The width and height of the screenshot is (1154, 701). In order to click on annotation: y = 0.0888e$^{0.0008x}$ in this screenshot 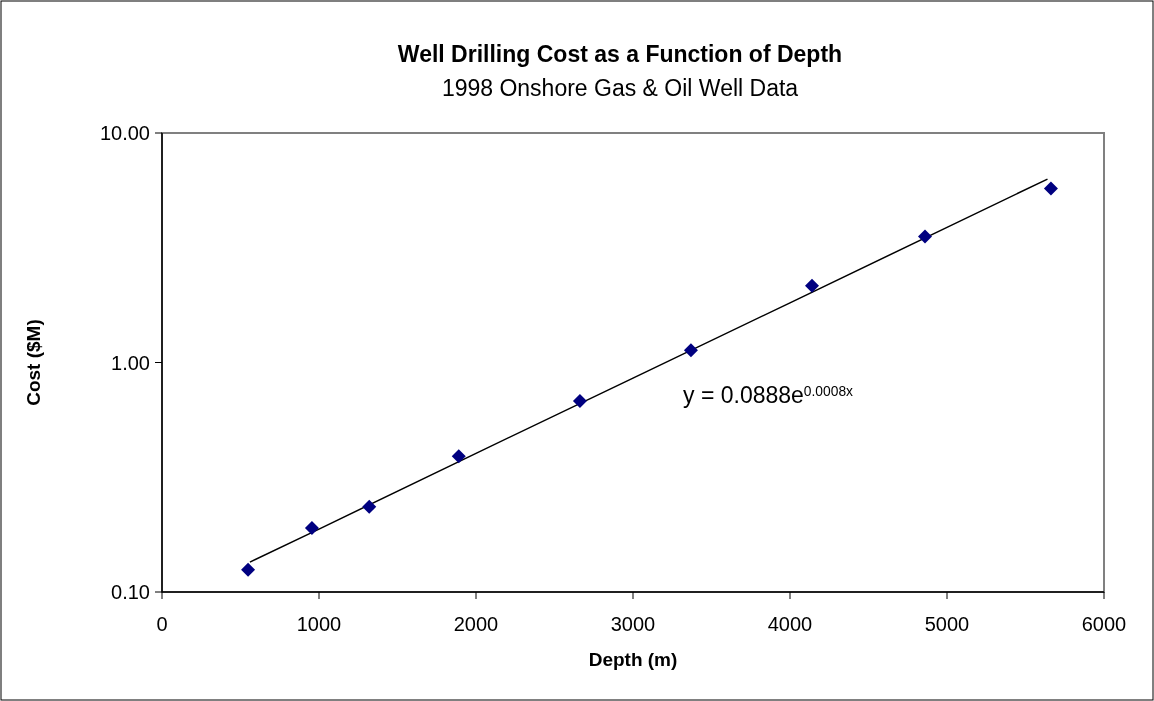, I will do `click(768, 395)`.